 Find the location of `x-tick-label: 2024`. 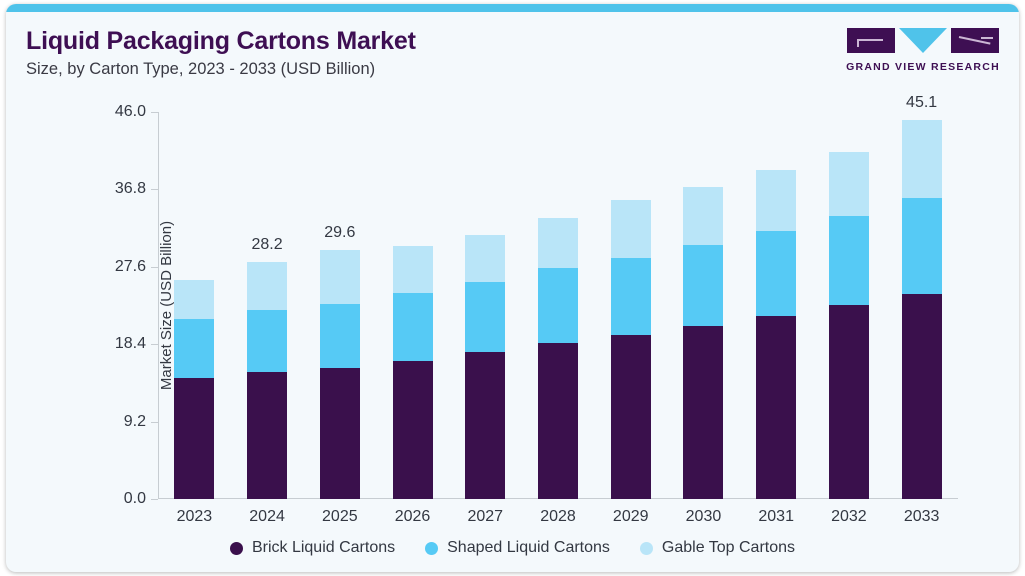

x-tick-label: 2024 is located at coordinates (267, 516).